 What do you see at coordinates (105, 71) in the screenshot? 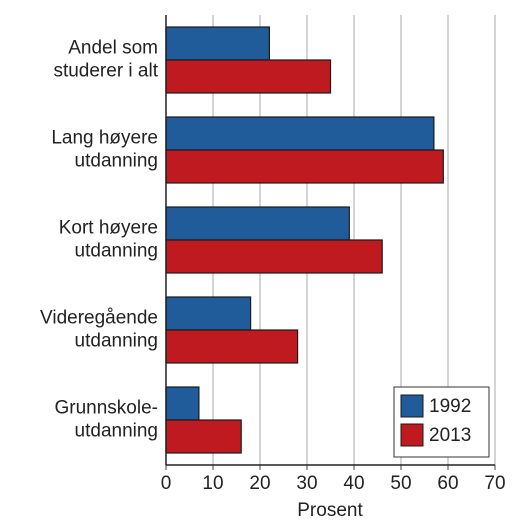
I see `y-tick-label: studerer i alt` at bounding box center [105, 71].